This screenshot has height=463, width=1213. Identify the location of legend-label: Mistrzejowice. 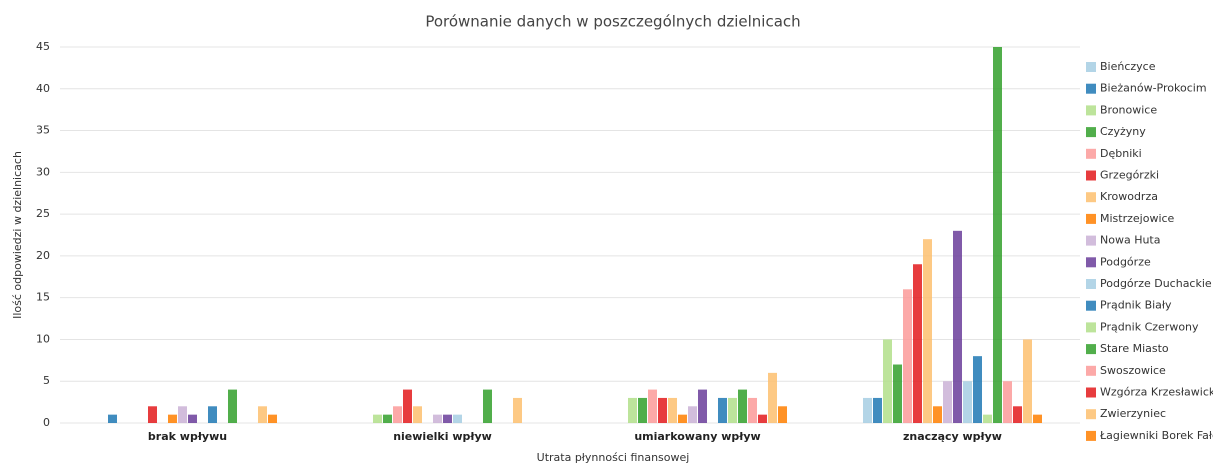
(1137, 218).